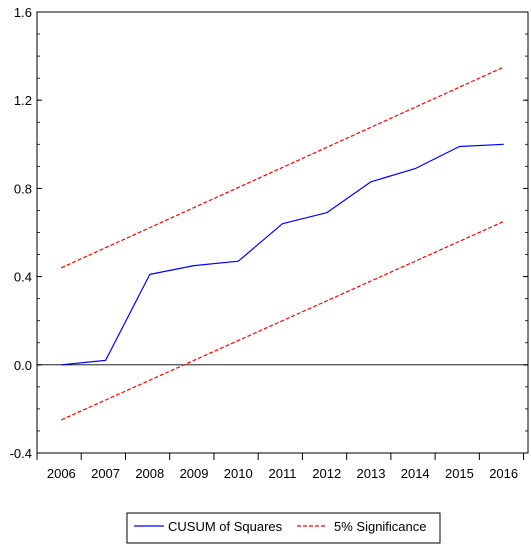 The width and height of the screenshot is (531, 550). Describe the element at coordinates (23, 277) in the screenshot. I see `y-tick-label: 0.4` at that location.